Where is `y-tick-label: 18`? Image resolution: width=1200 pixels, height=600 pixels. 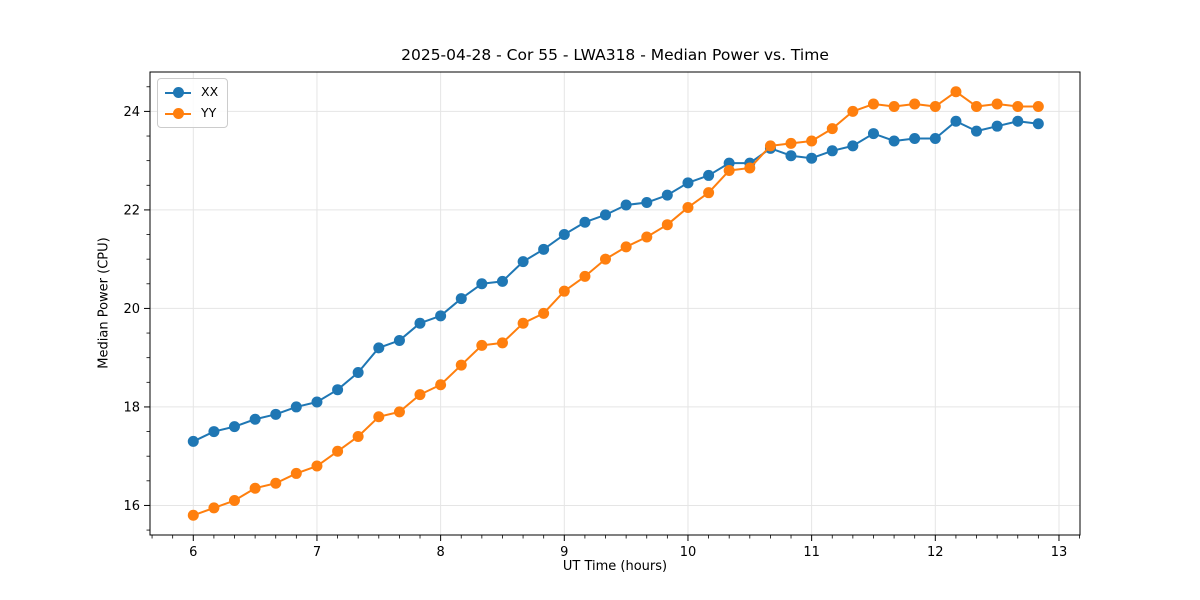 y-tick-label: 18 is located at coordinates (131, 407).